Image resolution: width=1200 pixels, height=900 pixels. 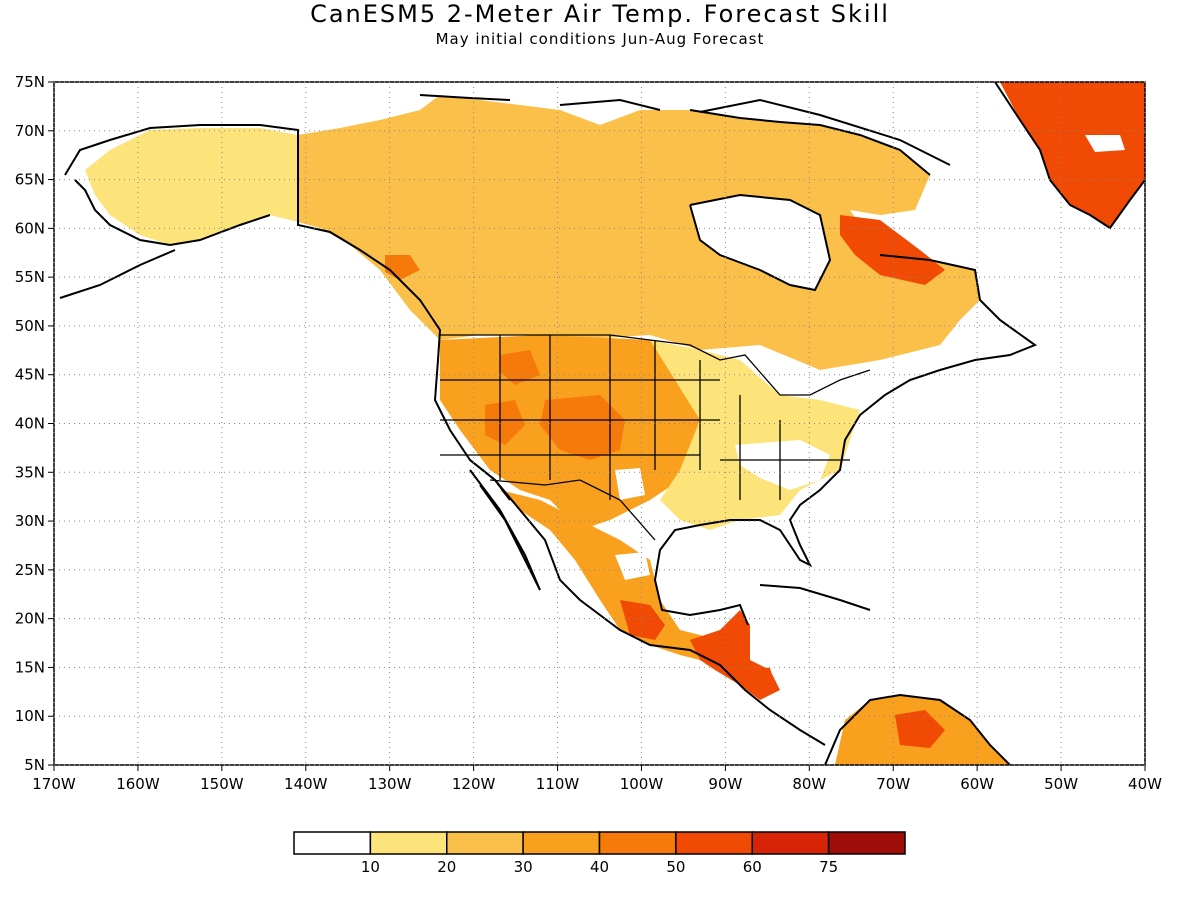 I want to click on chart-subtitle: May initial conditions Jun-Aug Forecast, so click(x=600, y=39).